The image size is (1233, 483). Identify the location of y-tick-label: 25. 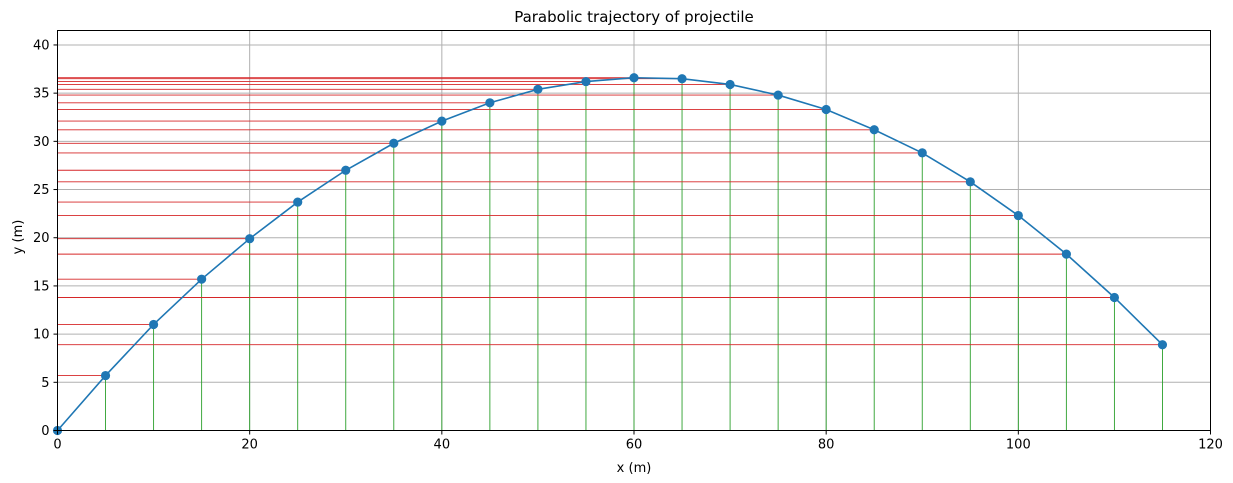
(41, 190).